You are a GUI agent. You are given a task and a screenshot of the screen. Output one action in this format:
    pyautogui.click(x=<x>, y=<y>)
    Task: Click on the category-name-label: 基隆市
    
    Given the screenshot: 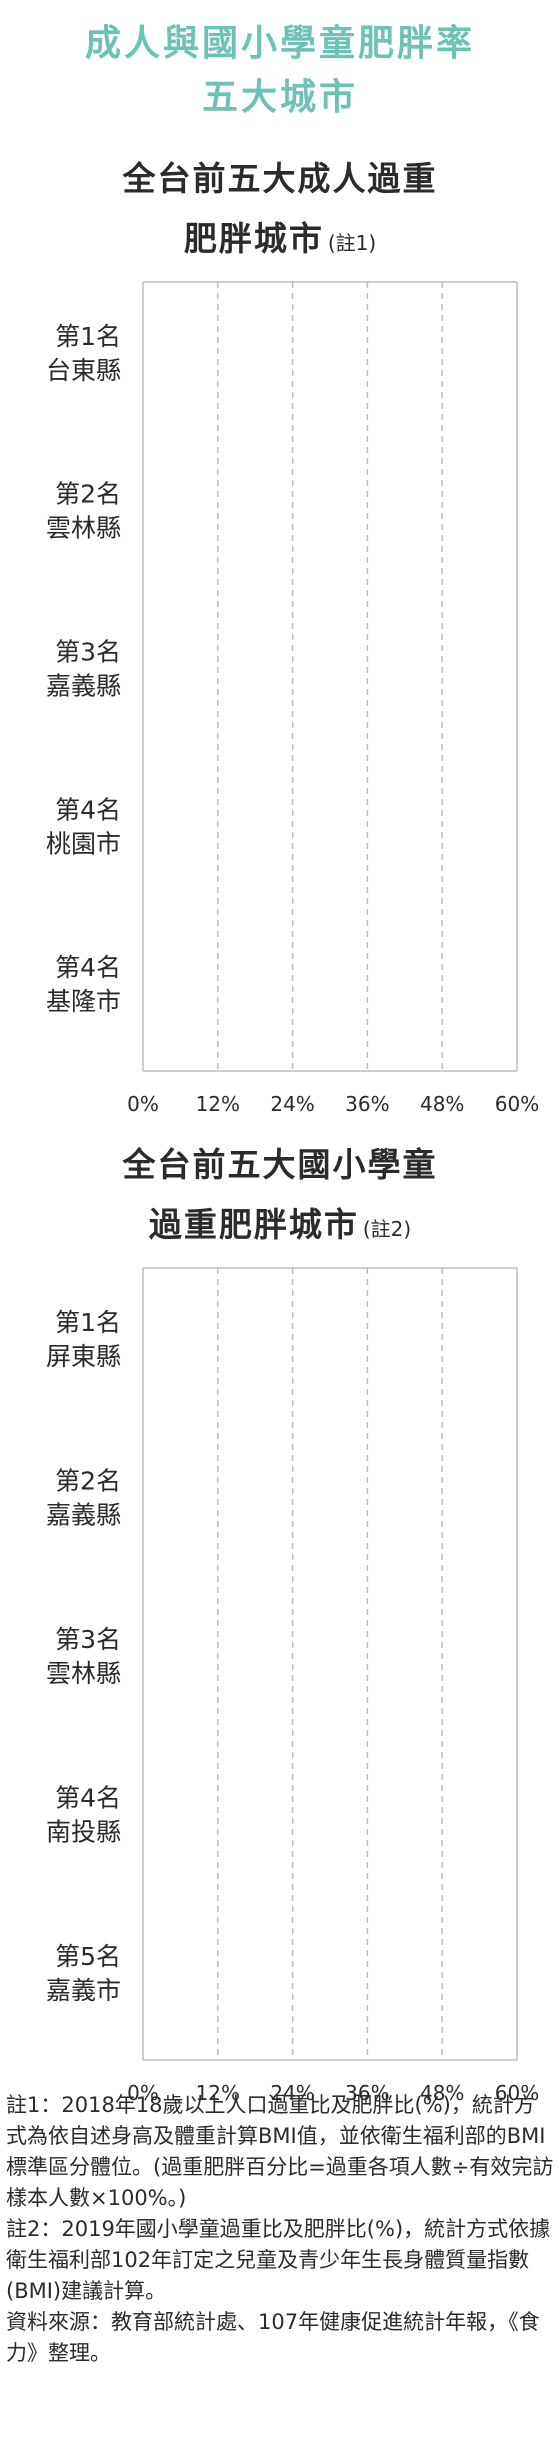 What is the action you would take?
    pyautogui.click(x=83, y=1001)
    